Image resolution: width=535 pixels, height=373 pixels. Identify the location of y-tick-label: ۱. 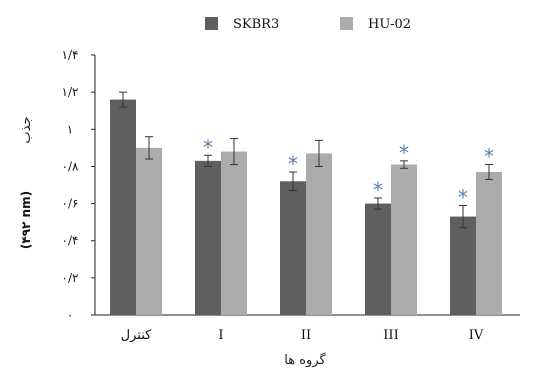
(70, 129).